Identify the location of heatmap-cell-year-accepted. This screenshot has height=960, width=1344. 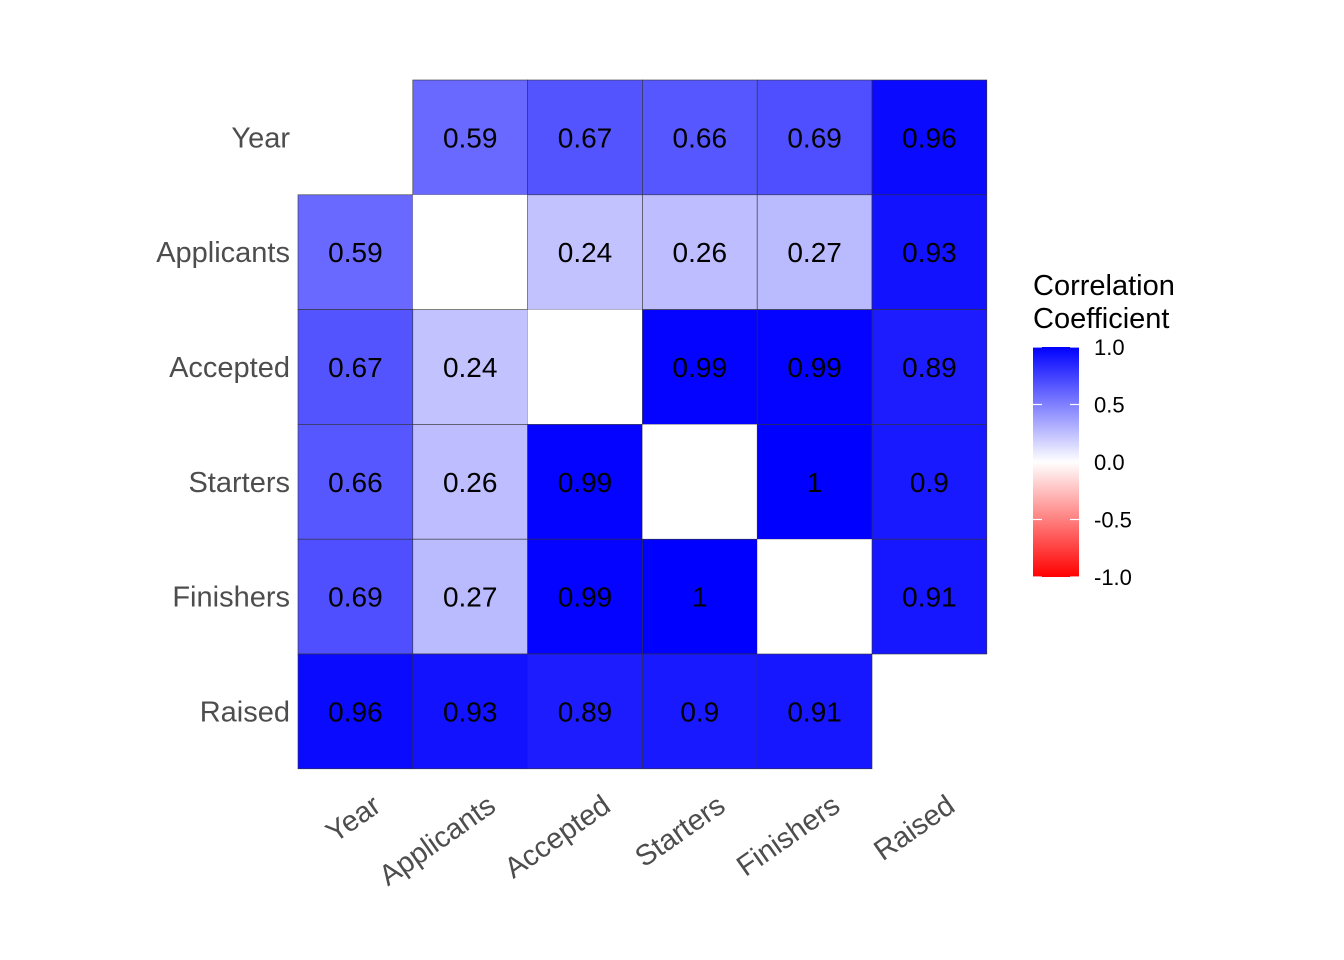
(585, 137).